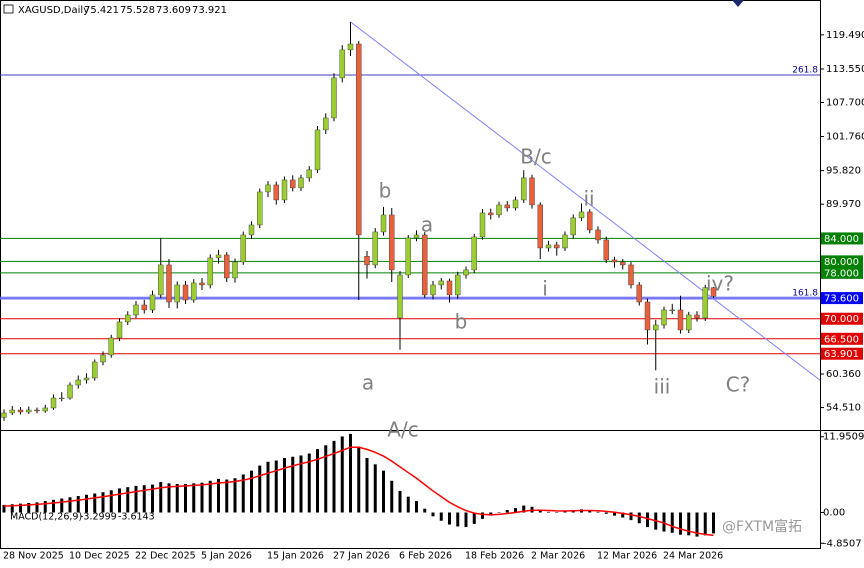 The image size is (864, 568). I want to click on wave-label: B/c, so click(535, 157).